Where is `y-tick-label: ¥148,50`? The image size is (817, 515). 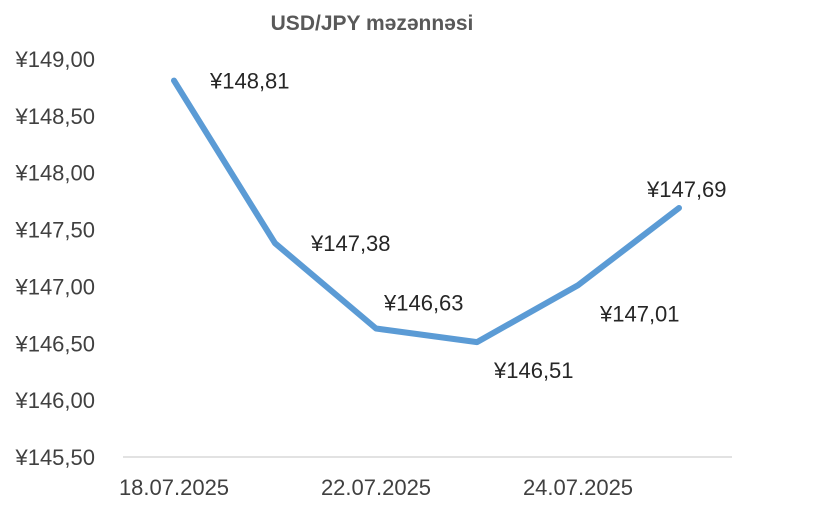
y-tick-label: ¥148,50 is located at coordinates (54, 116).